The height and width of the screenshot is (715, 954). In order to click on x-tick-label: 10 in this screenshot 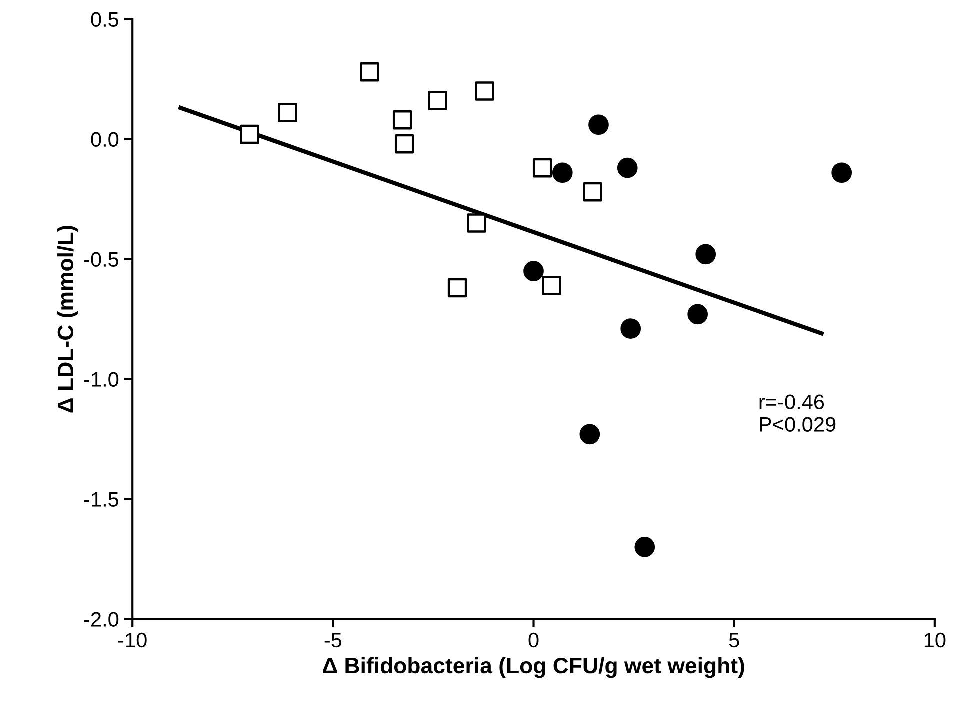, I will do `click(935, 640)`.